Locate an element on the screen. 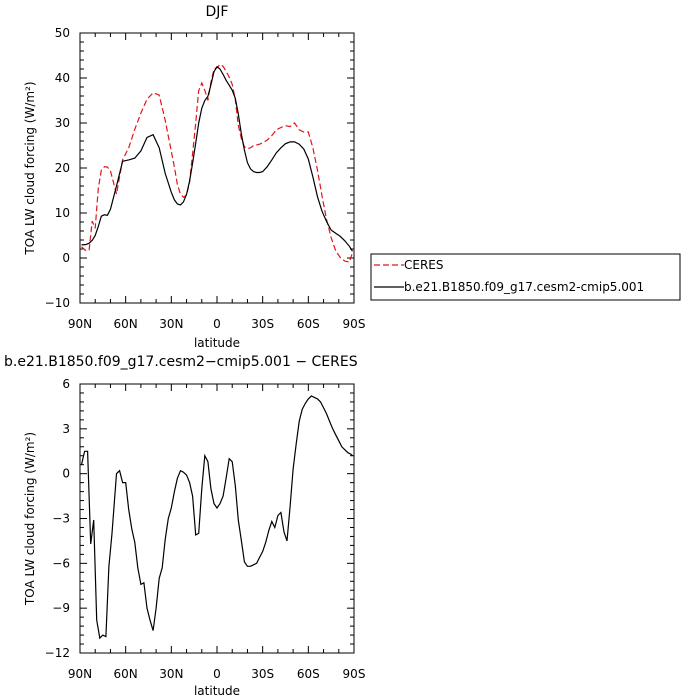 Image resolution: width=700 pixels, height=700 pixels. y-tick-label: −3 is located at coordinates (61, 519).